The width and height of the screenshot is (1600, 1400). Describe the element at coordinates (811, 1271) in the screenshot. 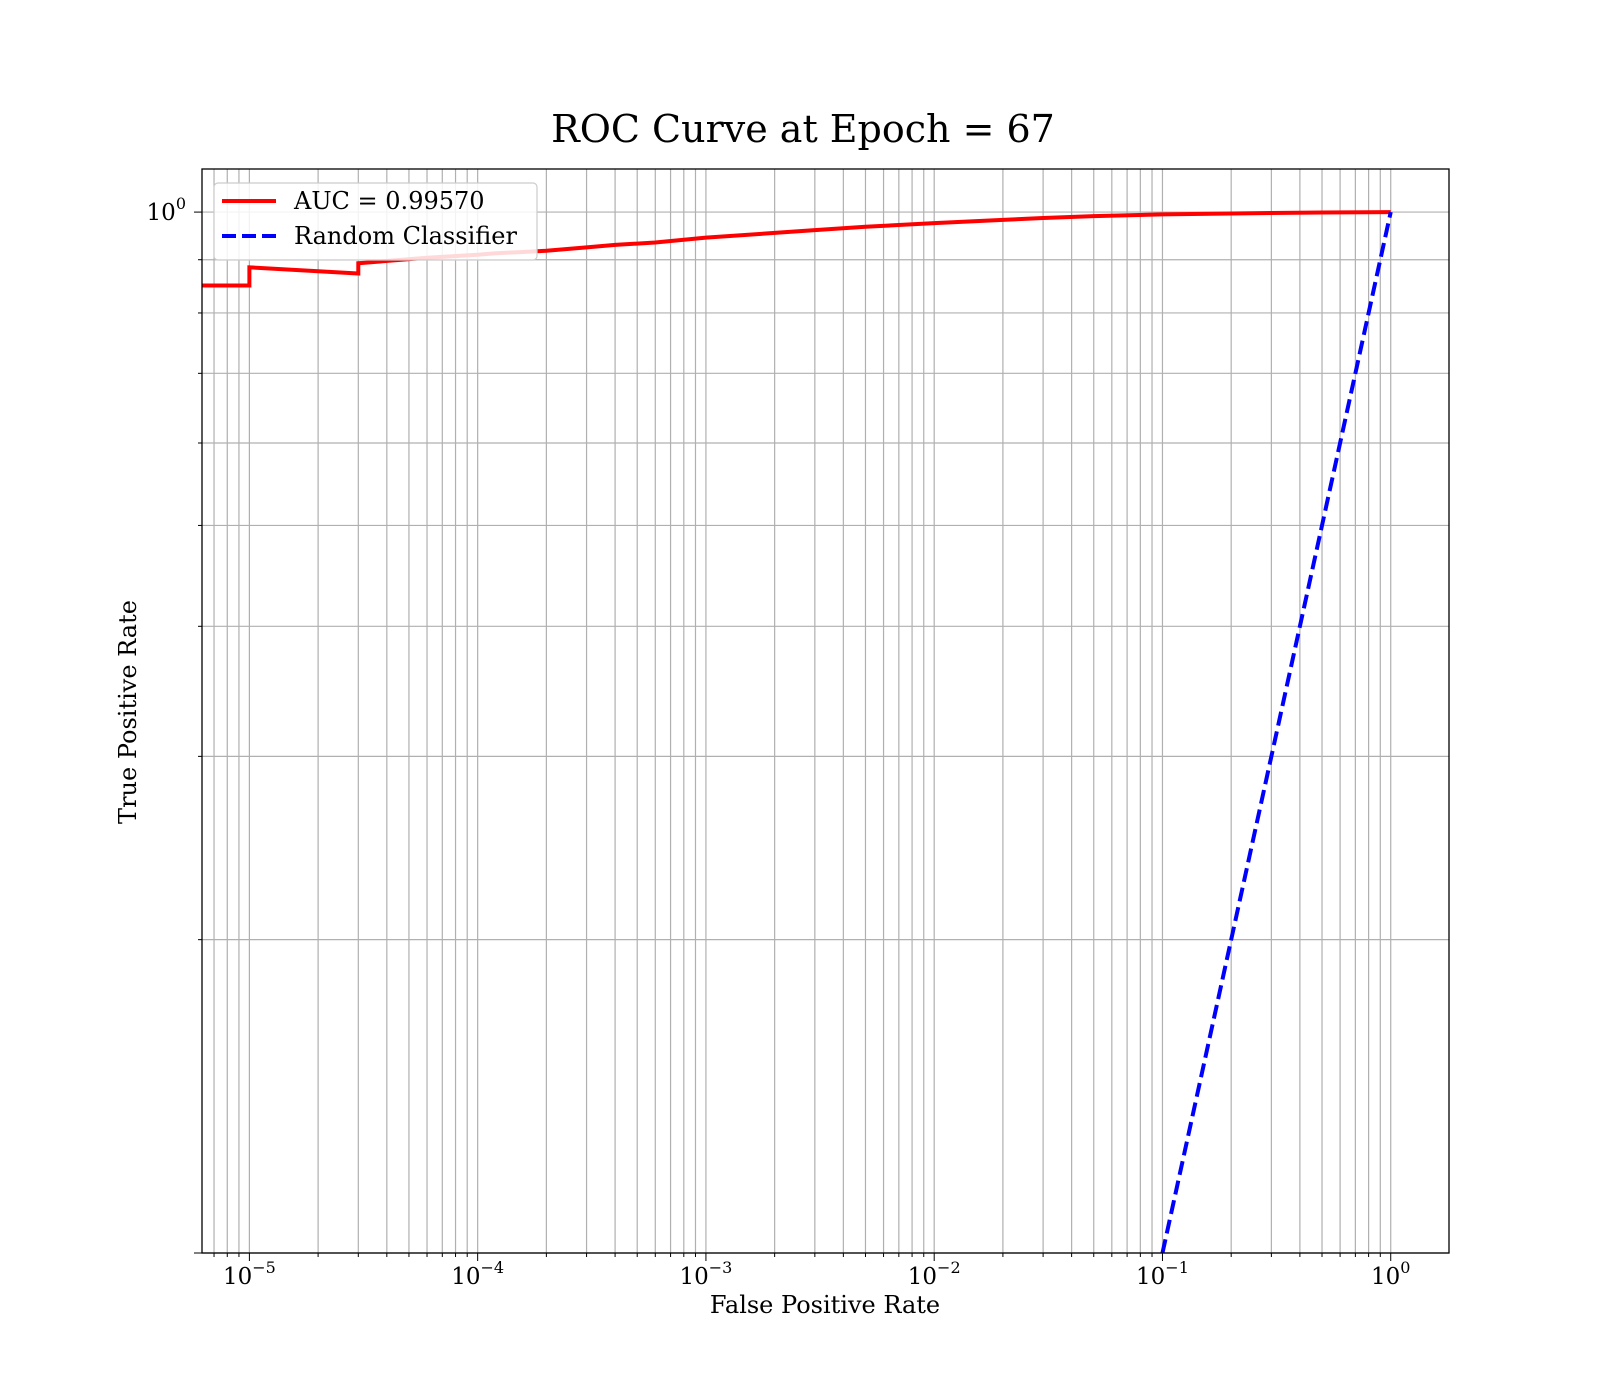

I see `x-axis: 10⁻⁵ 10⁻⁴ 10⁻³ 10⁻² 10⁻¹ 10⁰` at that location.